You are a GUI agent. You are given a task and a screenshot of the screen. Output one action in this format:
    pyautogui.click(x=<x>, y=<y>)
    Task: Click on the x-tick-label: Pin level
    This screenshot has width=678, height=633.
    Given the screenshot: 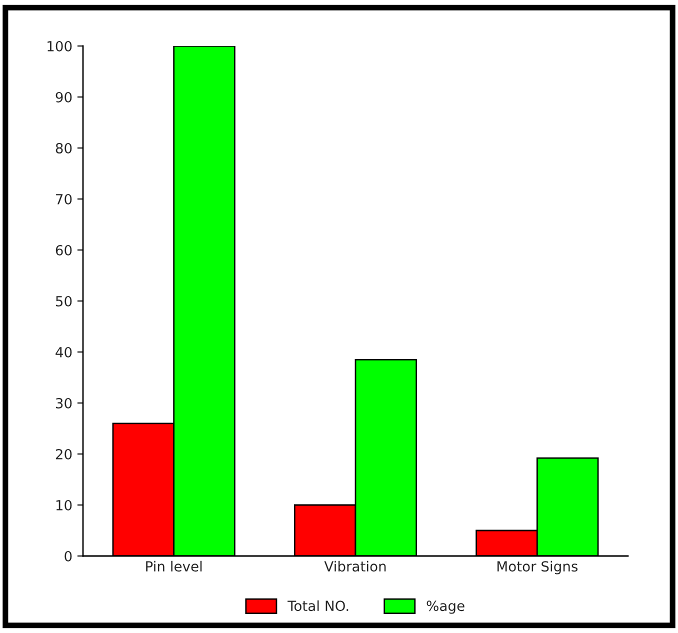 What is the action you would take?
    pyautogui.click(x=174, y=566)
    